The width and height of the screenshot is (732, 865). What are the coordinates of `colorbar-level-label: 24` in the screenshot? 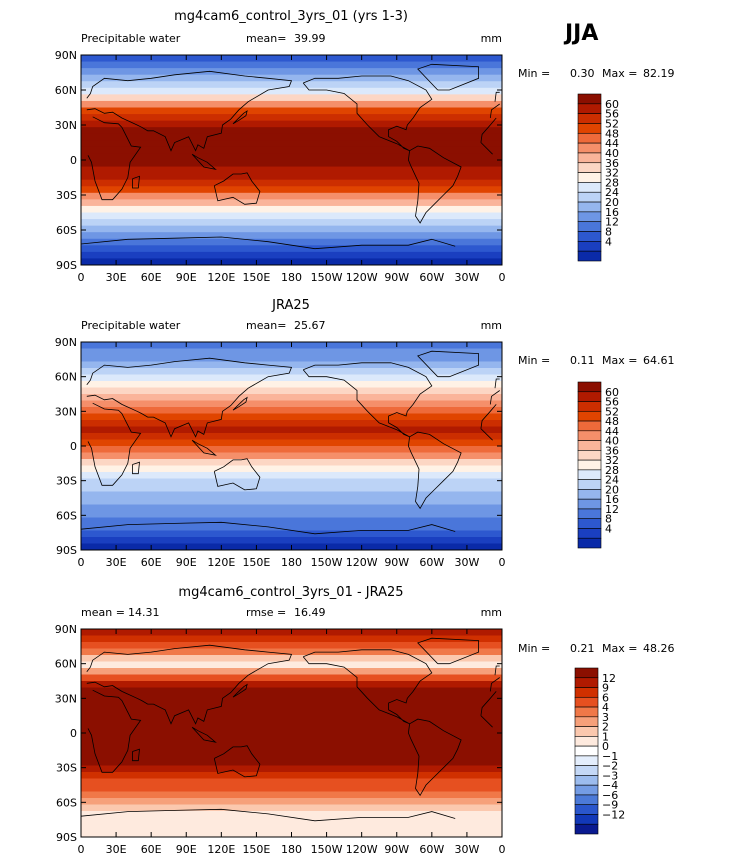 It's located at (612, 480).